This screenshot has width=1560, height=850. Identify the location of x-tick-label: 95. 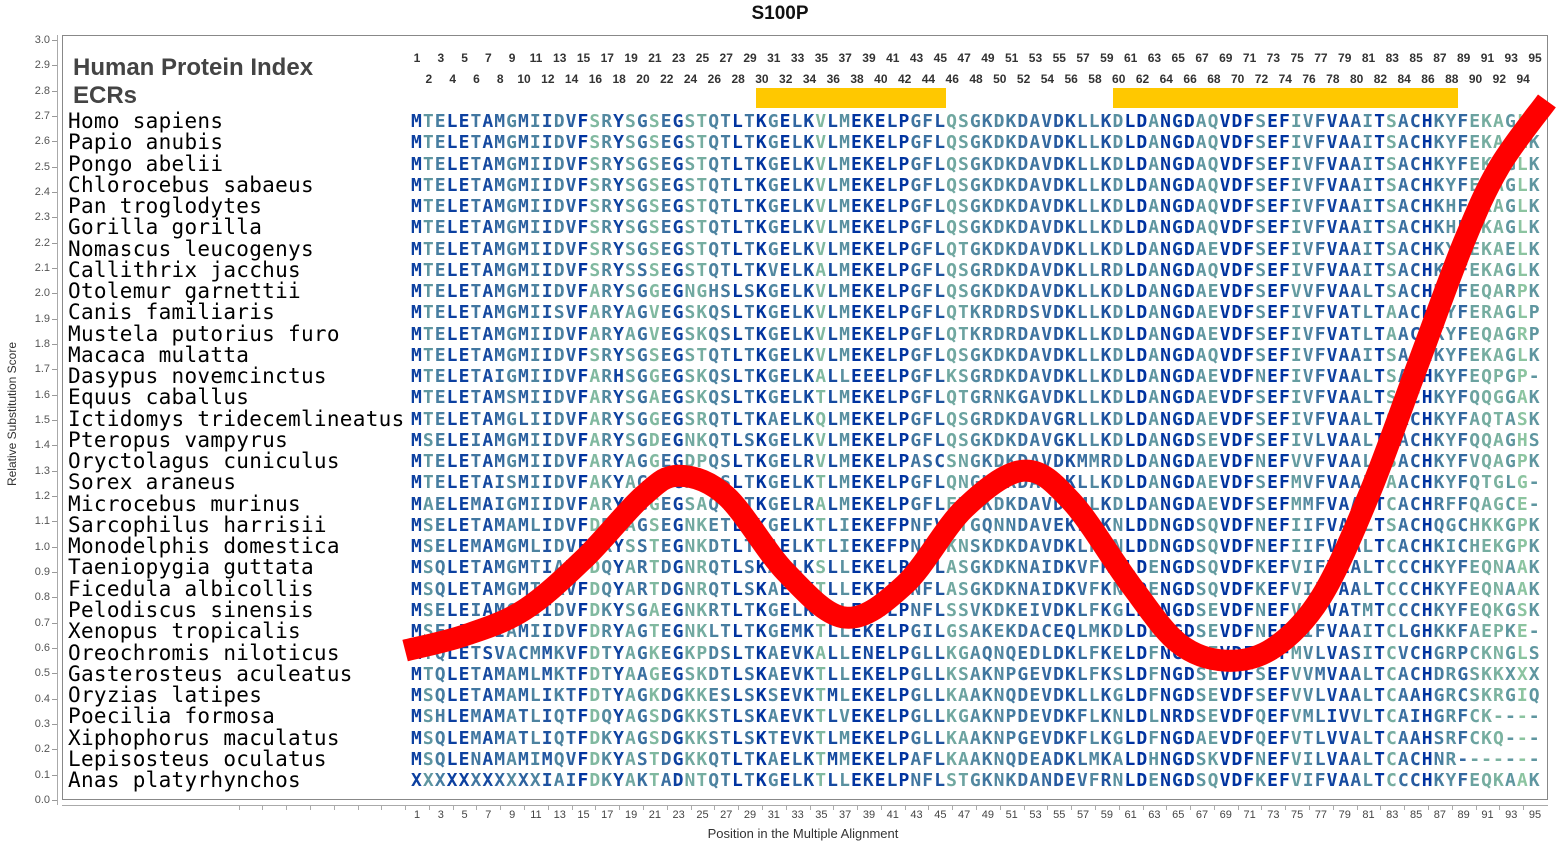
(1535, 815).